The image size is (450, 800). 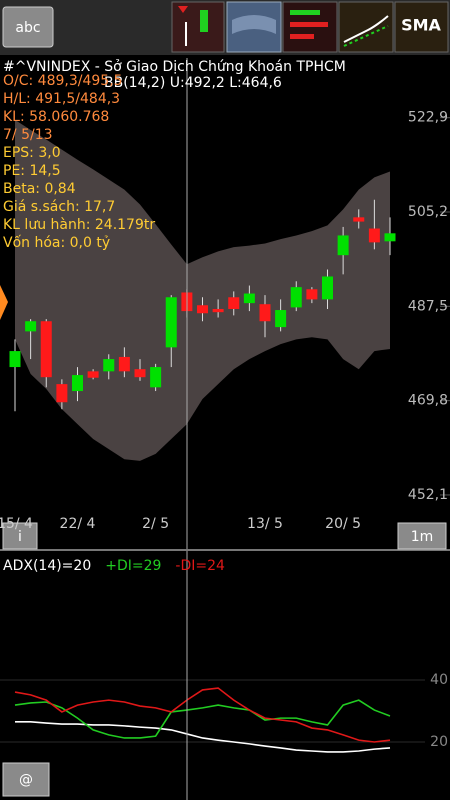 I want to click on y-tick-label: 505,2, so click(x=428, y=212).